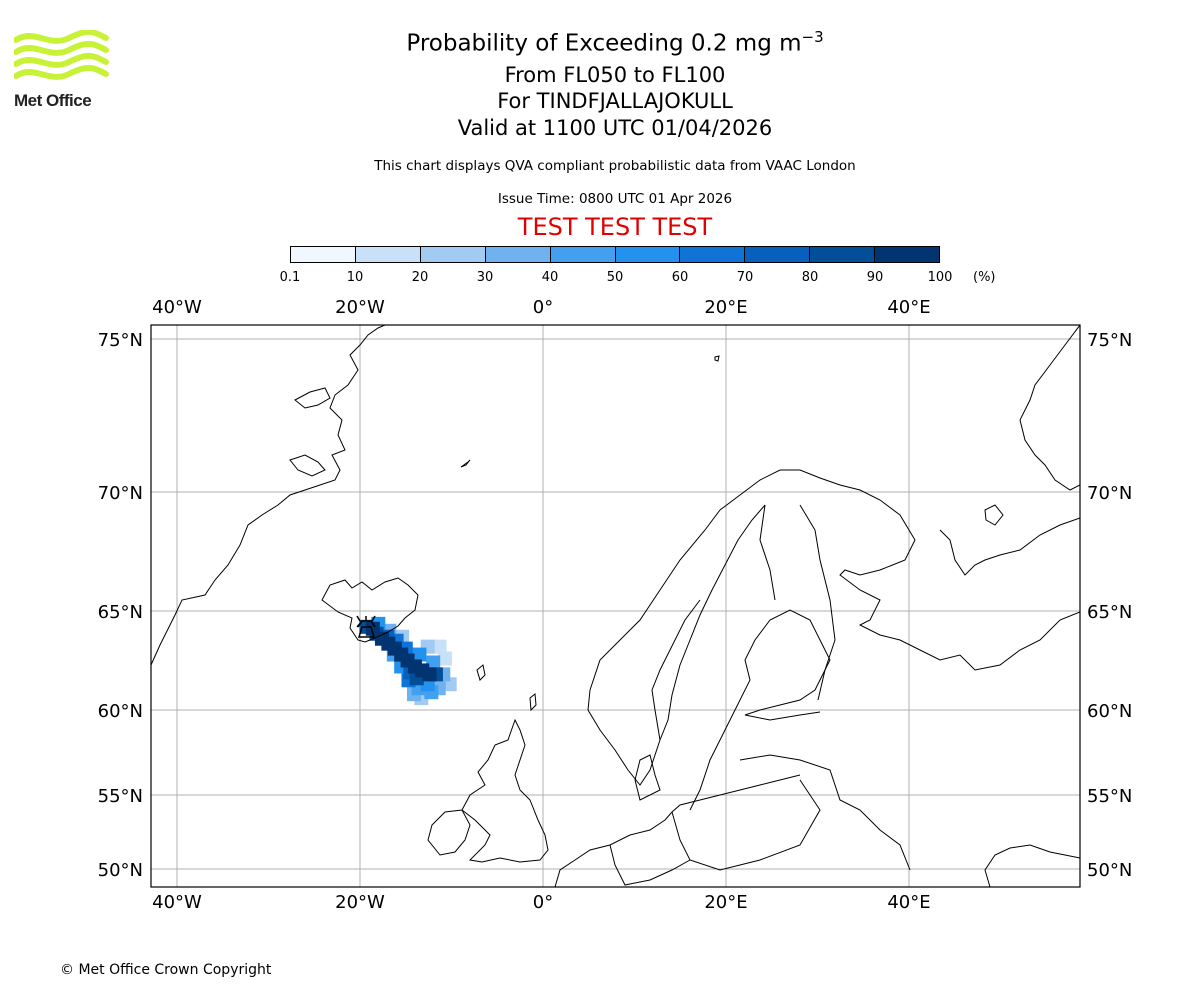  What do you see at coordinates (1109, 340) in the screenshot?
I see `latitude-label-right: 75°N` at bounding box center [1109, 340].